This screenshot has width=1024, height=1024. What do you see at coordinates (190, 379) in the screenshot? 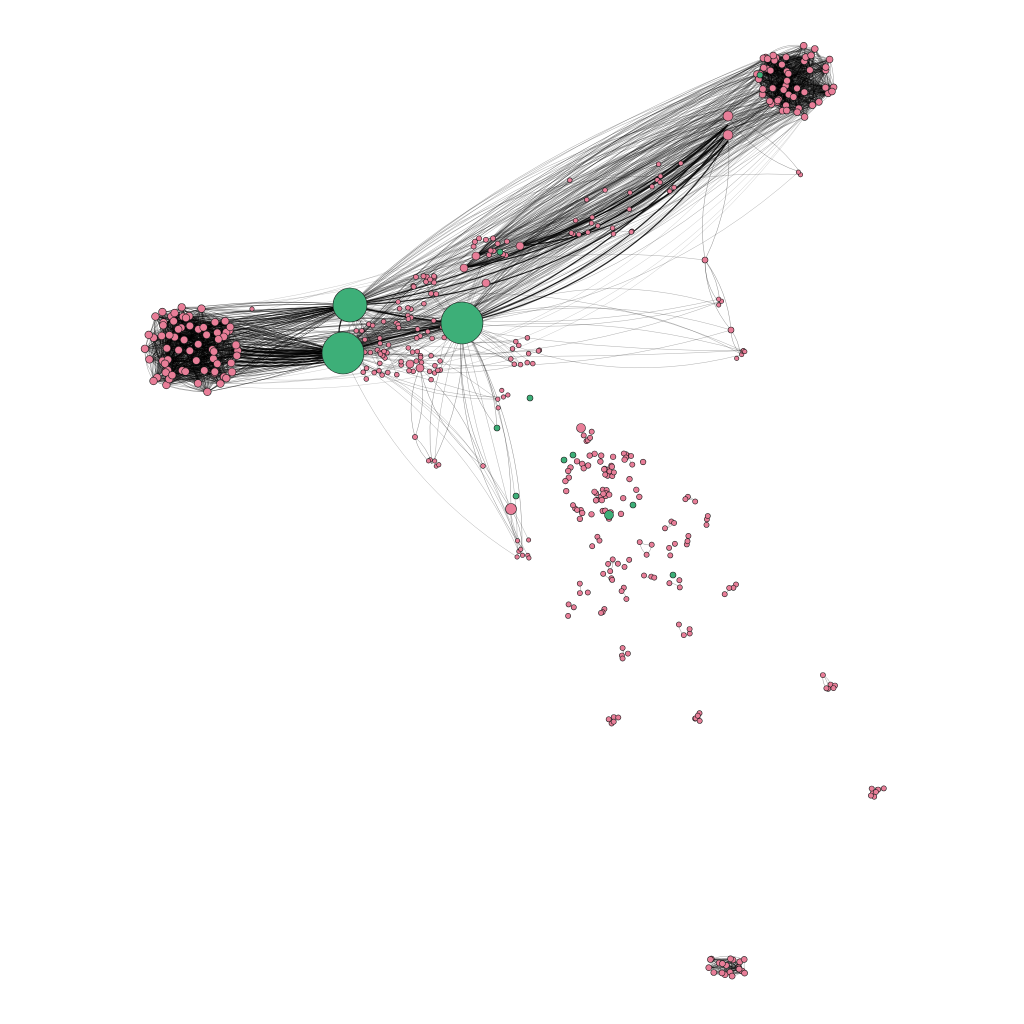
I see `cluster-left-edge` at bounding box center [190, 379].